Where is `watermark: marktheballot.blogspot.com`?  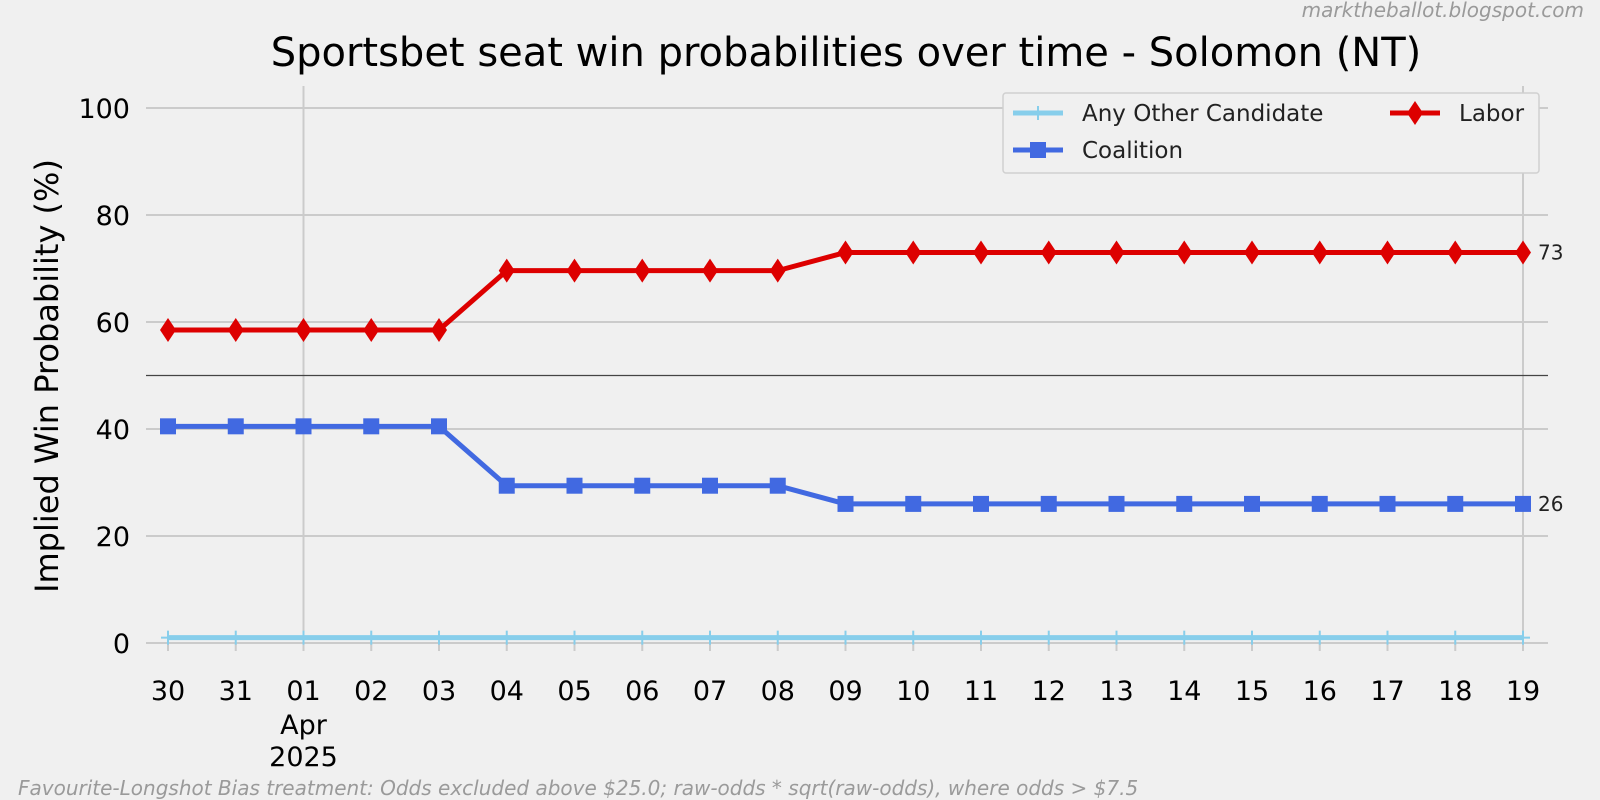 watermark: marktheballot.blogspot.com is located at coordinates (1443, 11).